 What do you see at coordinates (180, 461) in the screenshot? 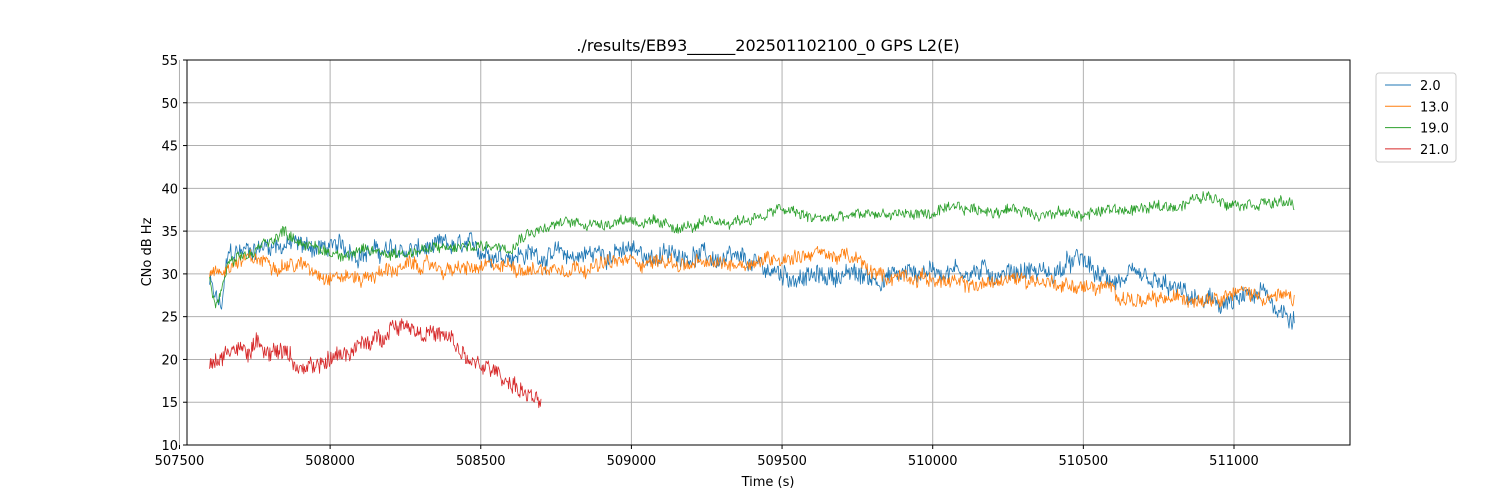
I see `x-tick-label: 507500` at bounding box center [180, 461].